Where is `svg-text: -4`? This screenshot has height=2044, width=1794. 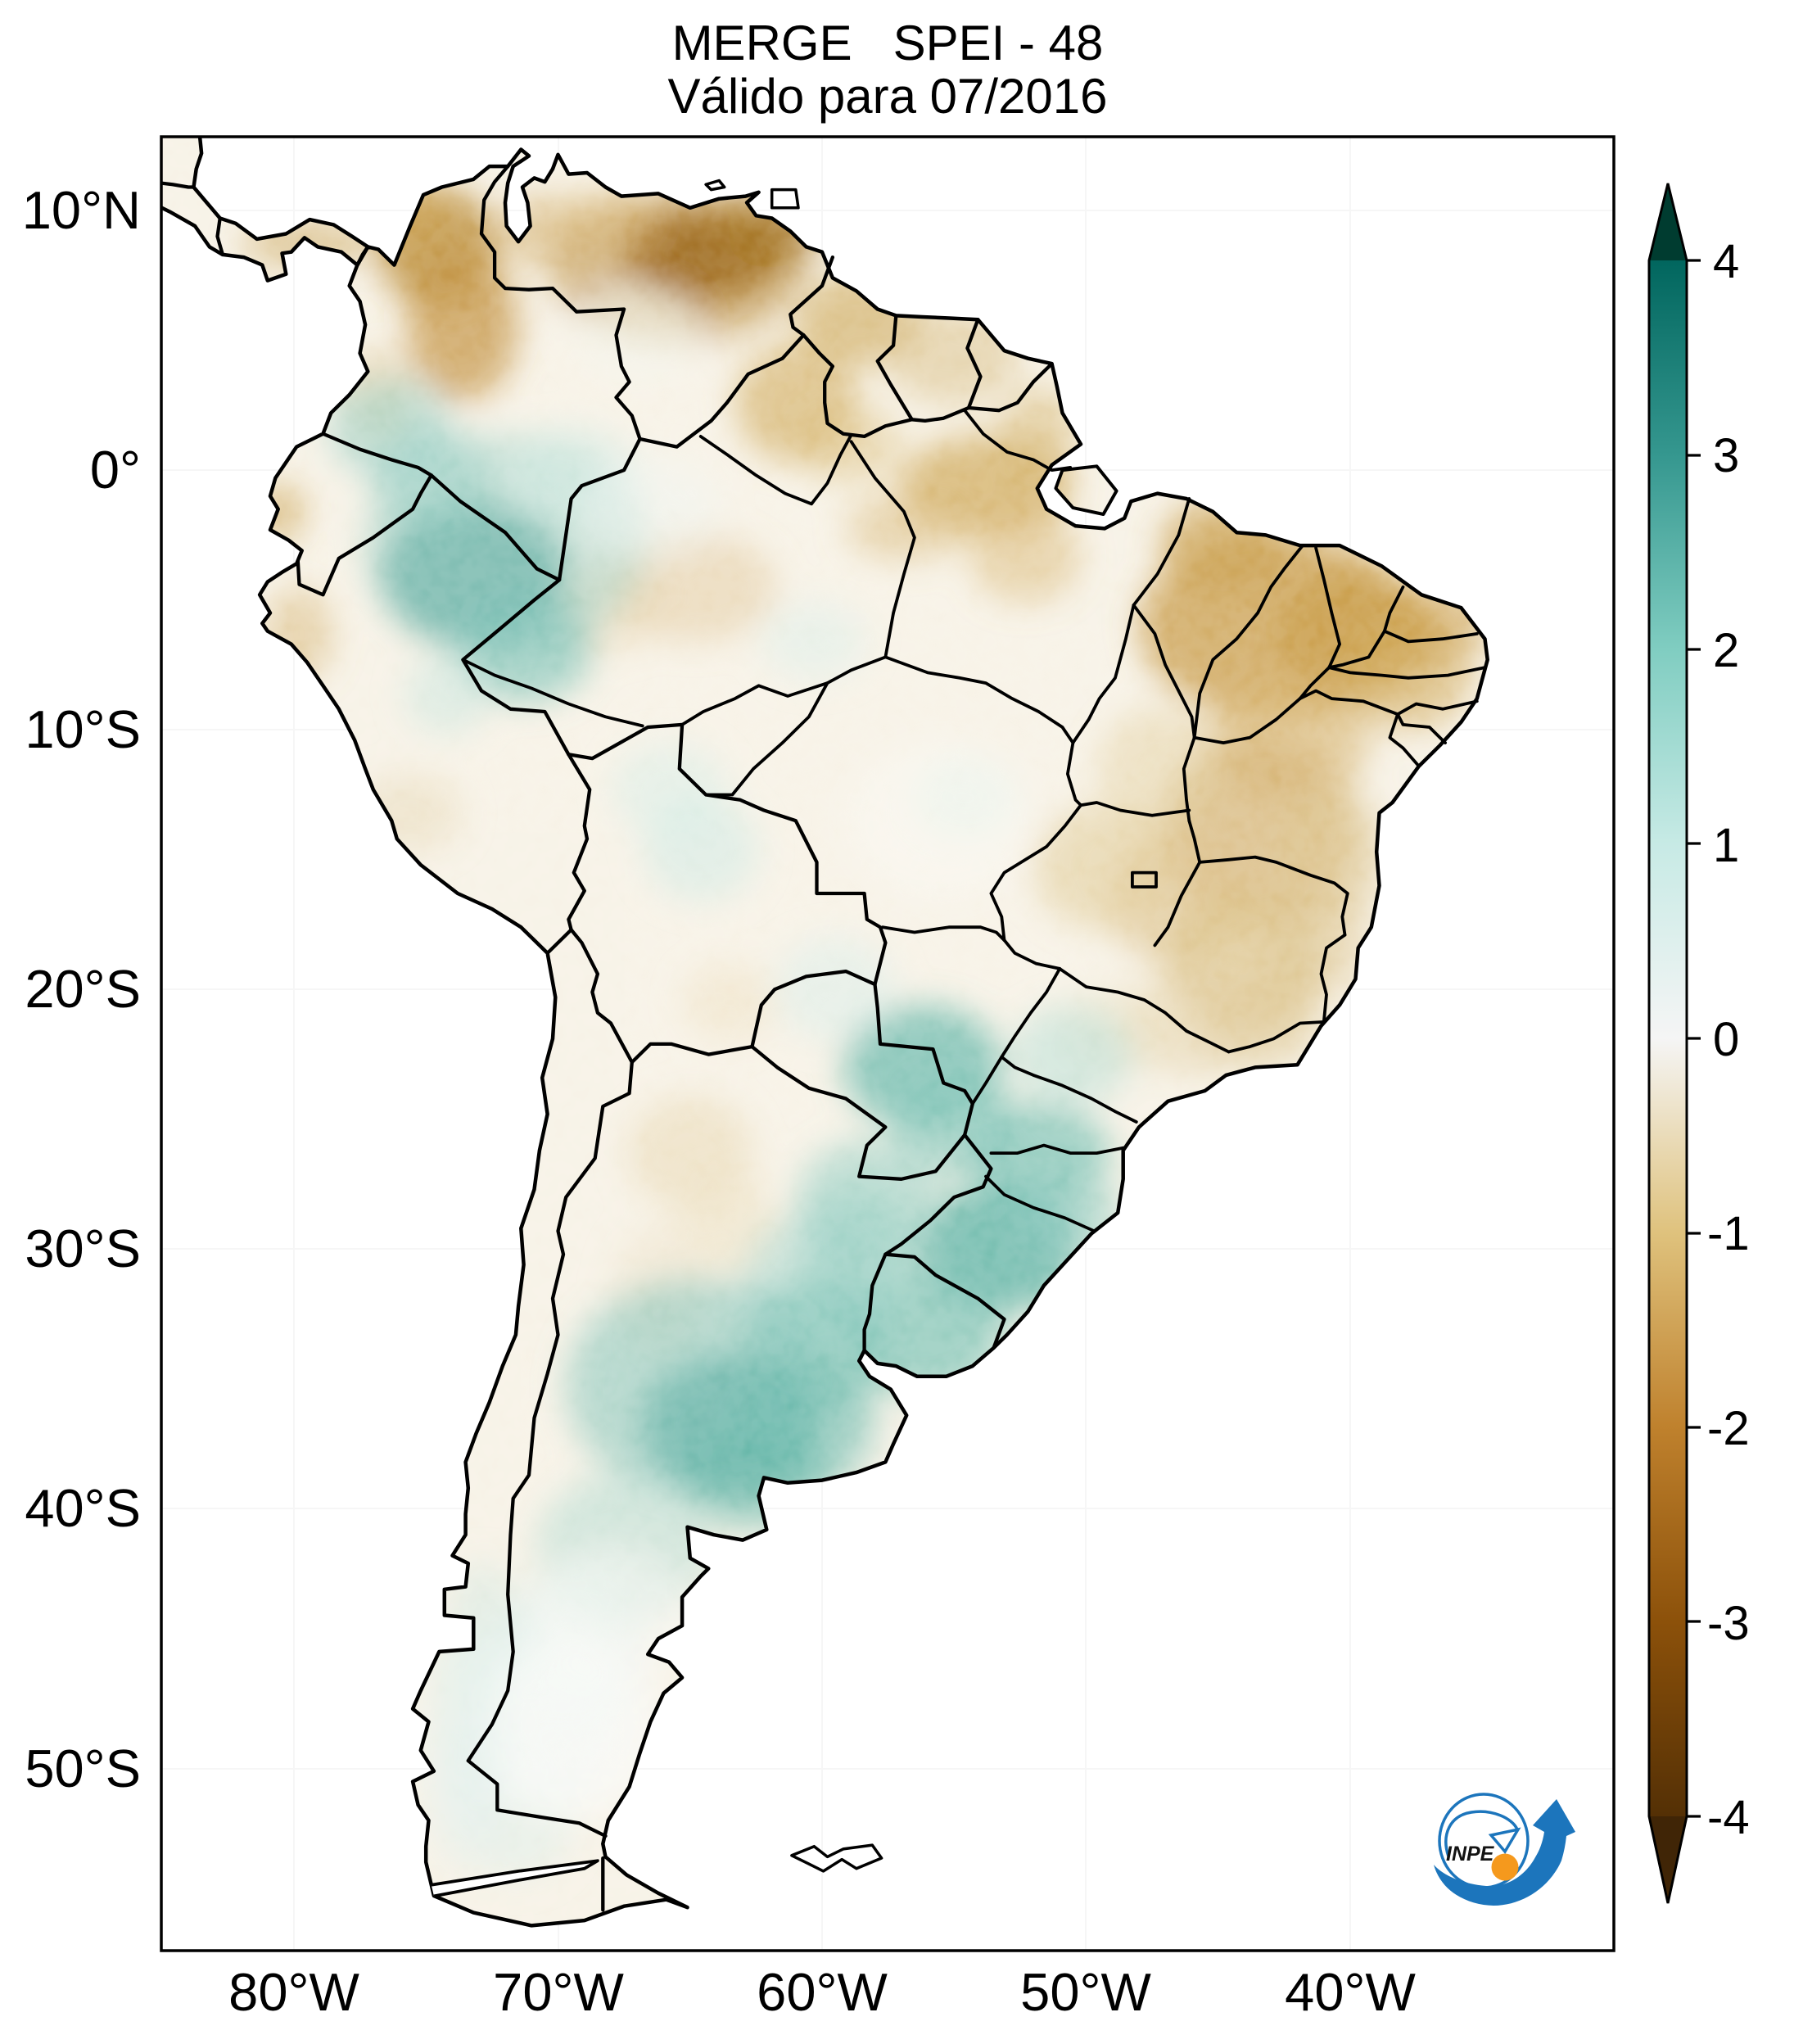 svg-text: -4 is located at coordinates (1728, 1817).